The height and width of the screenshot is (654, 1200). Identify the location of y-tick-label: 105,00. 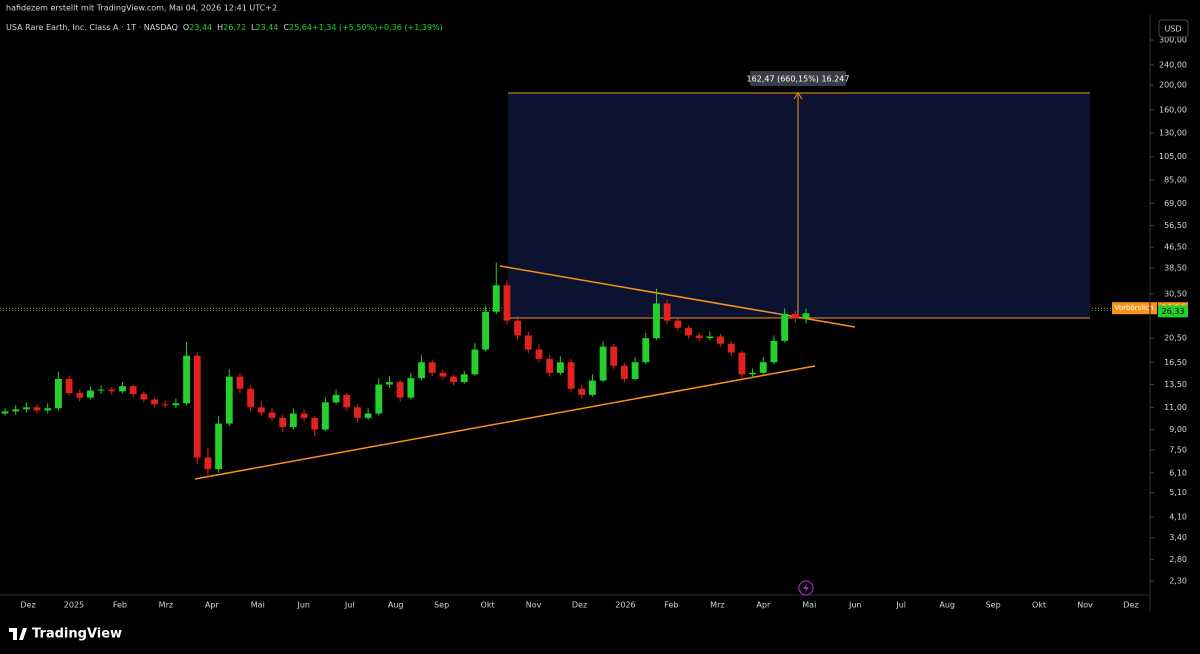
(1173, 156).